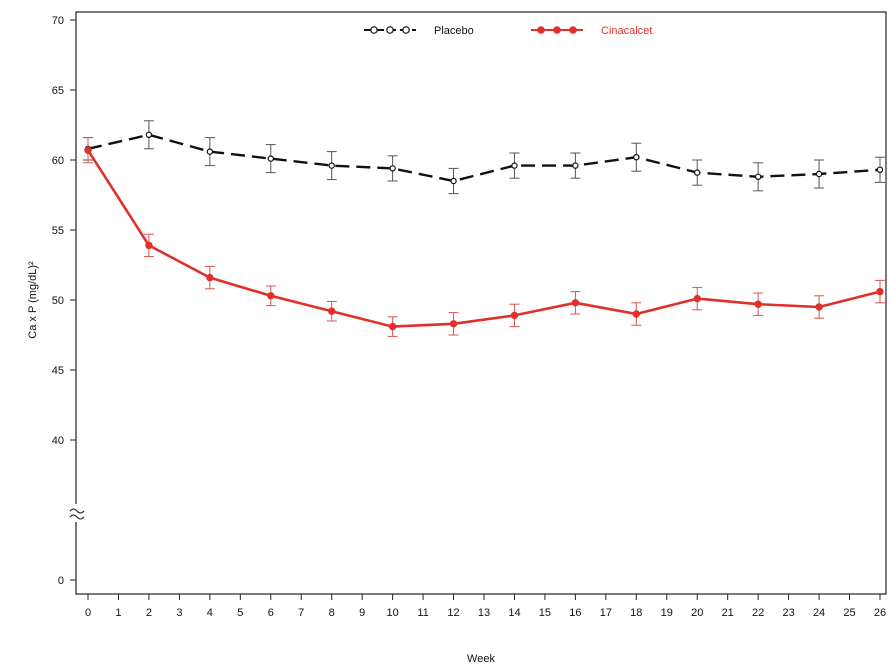 This screenshot has height=667, width=890. Describe the element at coordinates (88, 613) in the screenshot. I see `x-tick-label: 0` at that location.